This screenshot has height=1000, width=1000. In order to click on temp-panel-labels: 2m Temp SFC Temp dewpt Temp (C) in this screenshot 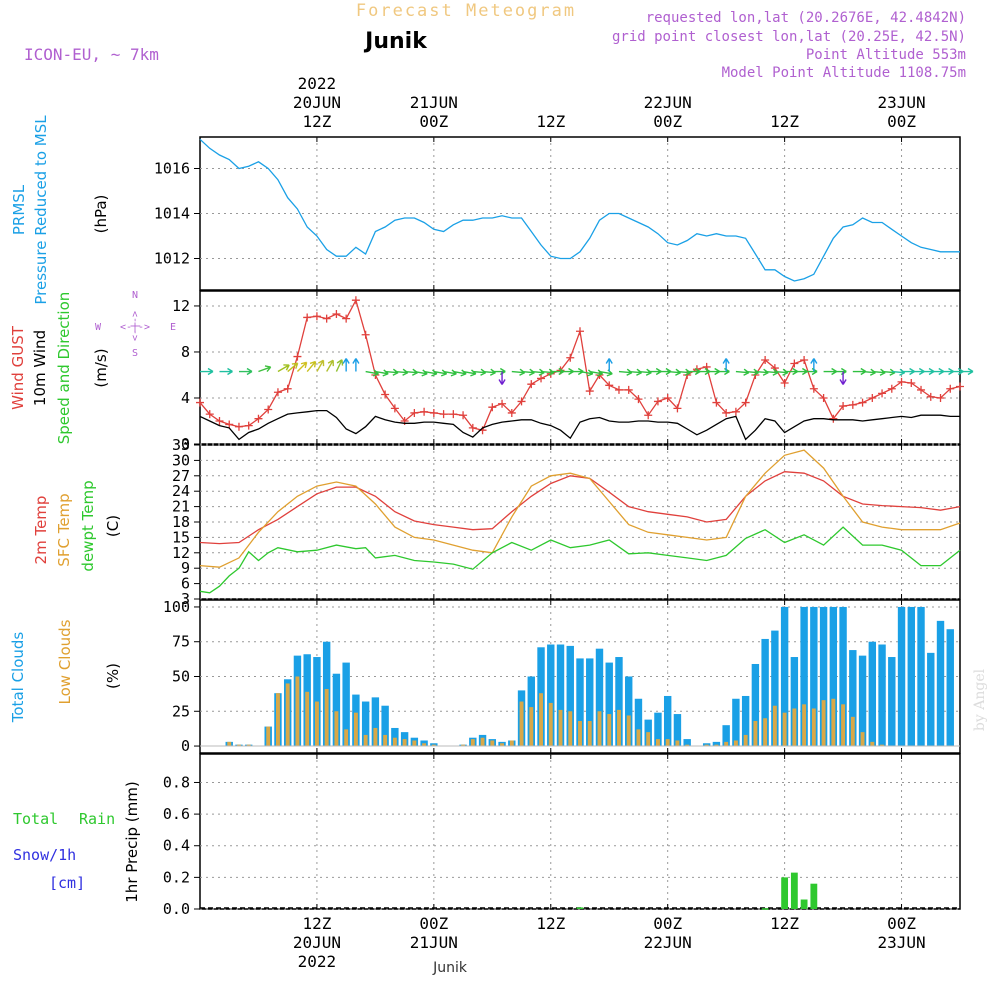, I will do `click(77, 525)`.